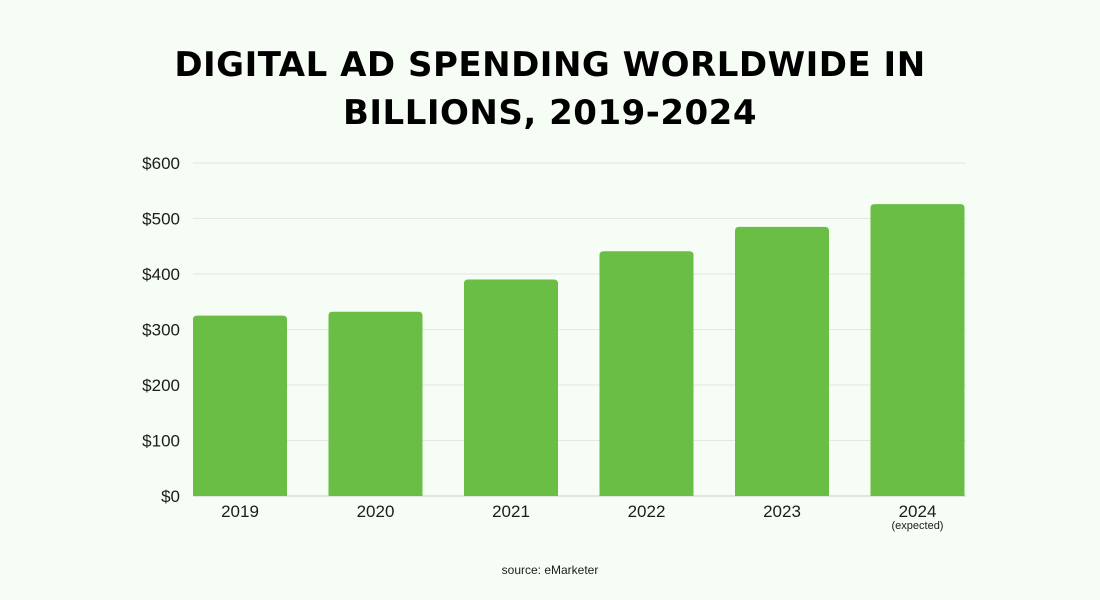 Image resolution: width=1100 pixels, height=600 pixels. What do you see at coordinates (161, 274) in the screenshot?
I see `y-tick-label: $400` at bounding box center [161, 274].